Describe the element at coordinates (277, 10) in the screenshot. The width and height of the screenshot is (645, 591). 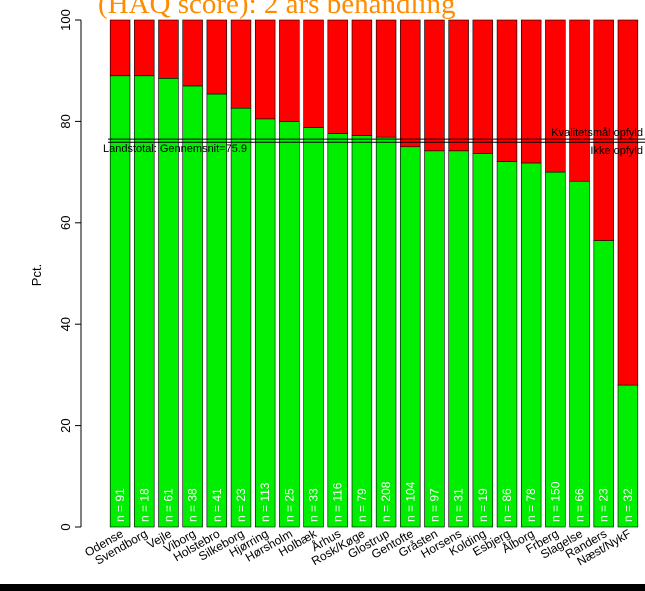
I see `chart-title: (HAQ score): 2 års behandling` at that location.